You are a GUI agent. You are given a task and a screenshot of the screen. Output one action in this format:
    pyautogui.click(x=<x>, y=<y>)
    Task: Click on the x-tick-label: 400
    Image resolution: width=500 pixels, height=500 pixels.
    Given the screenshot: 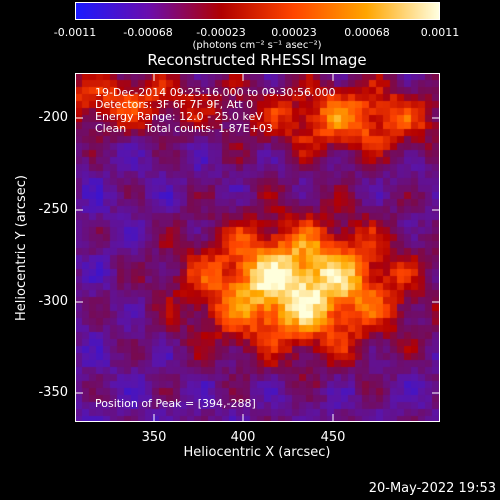 What is the action you would take?
    pyautogui.click(x=243, y=437)
    